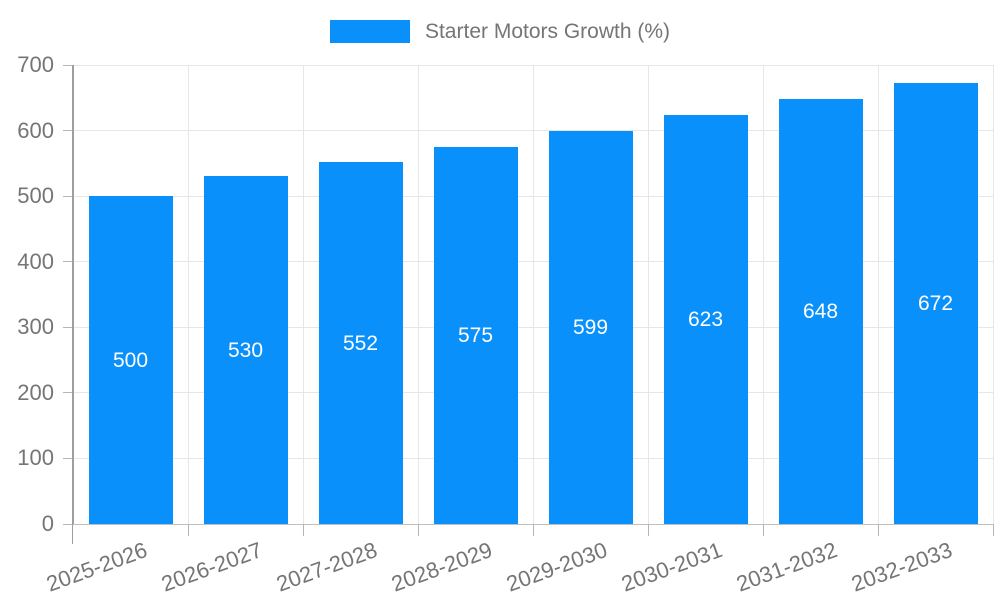  I want to click on y-axis-label-700: 700, so click(35, 64).